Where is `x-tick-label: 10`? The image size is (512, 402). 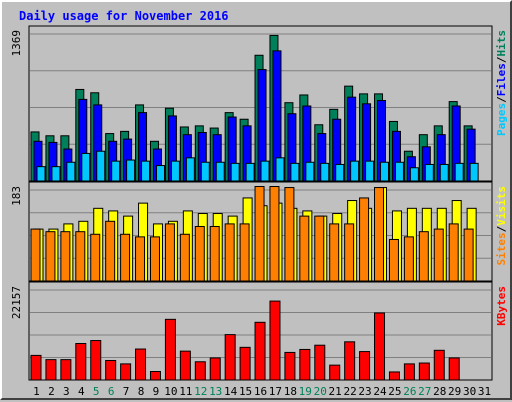 x-tick-label: 10 is located at coordinates (170, 391).